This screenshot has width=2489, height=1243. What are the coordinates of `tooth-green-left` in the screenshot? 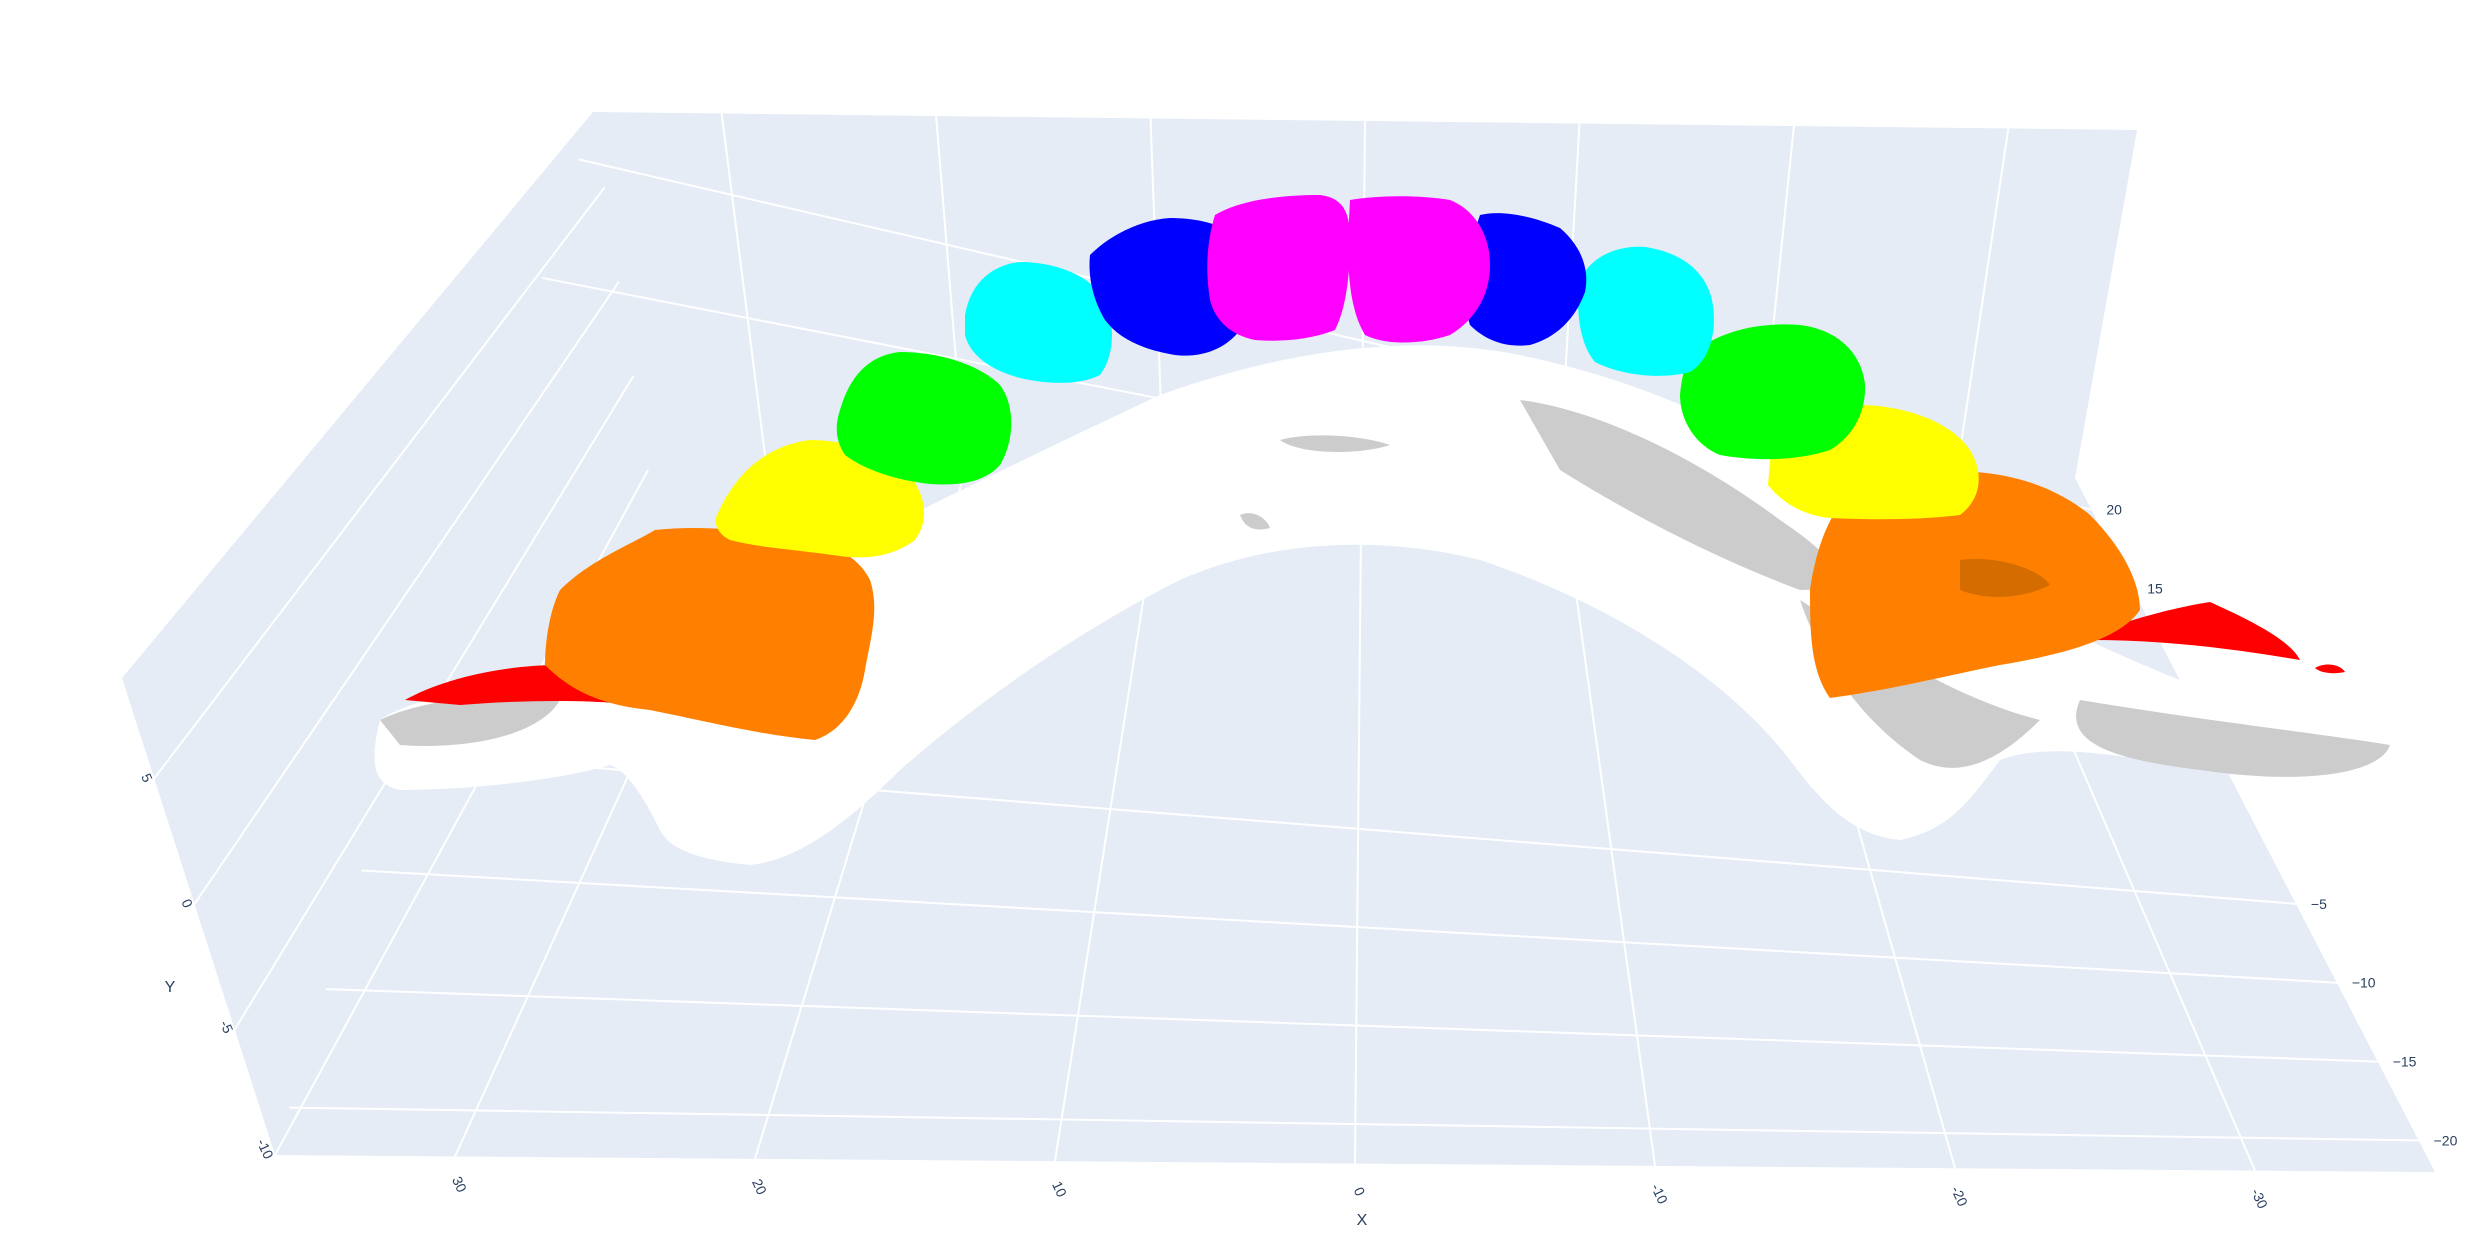 It's located at (924, 418).